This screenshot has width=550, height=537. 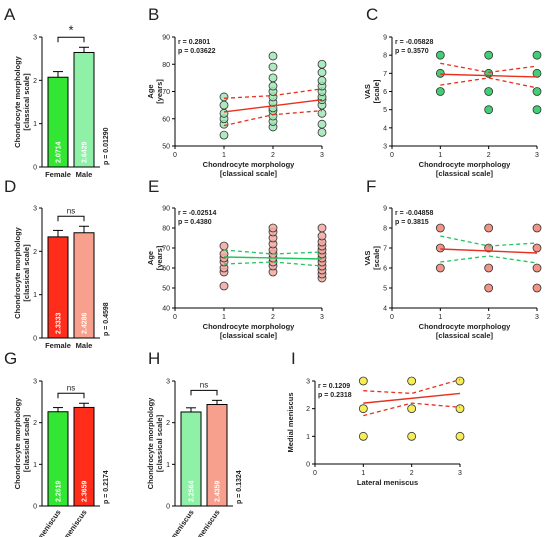 I want to click on y-tick-label: 0, so click(x=35, y=168).